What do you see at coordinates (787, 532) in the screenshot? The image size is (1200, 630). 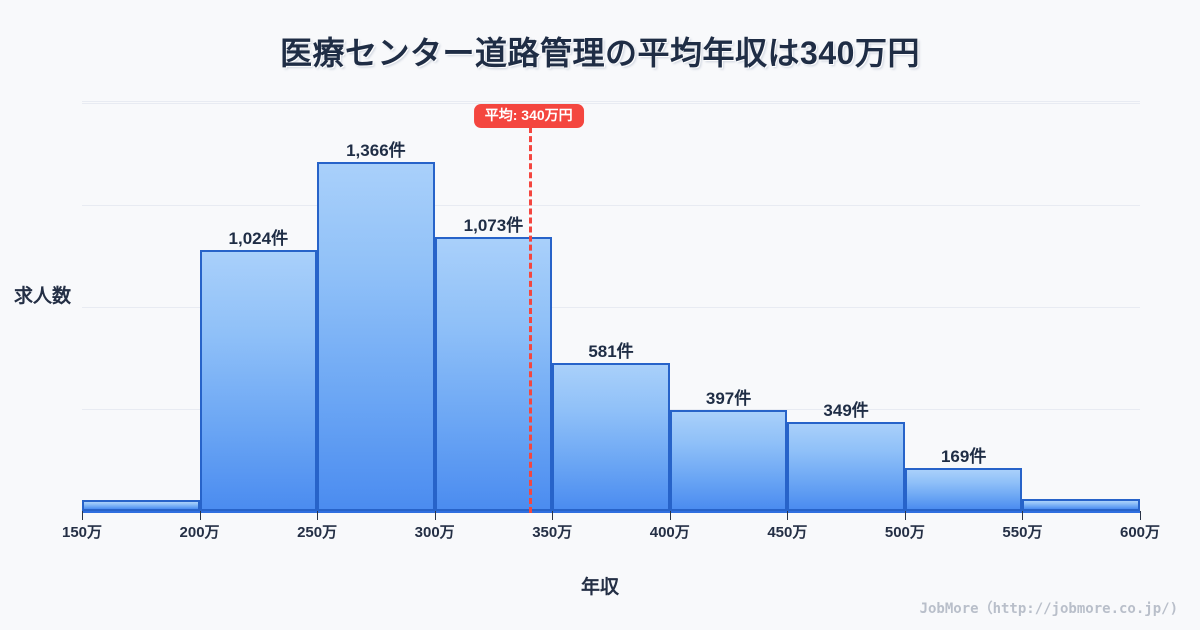 I see `x-axis-tick-label: 450万` at bounding box center [787, 532].